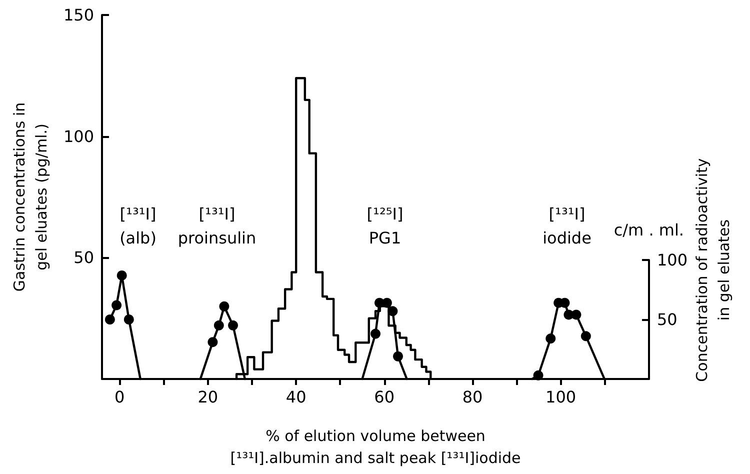 This screenshot has width=750, height=474. I want to click on y2-tick-label: 50, so click(667, 319).